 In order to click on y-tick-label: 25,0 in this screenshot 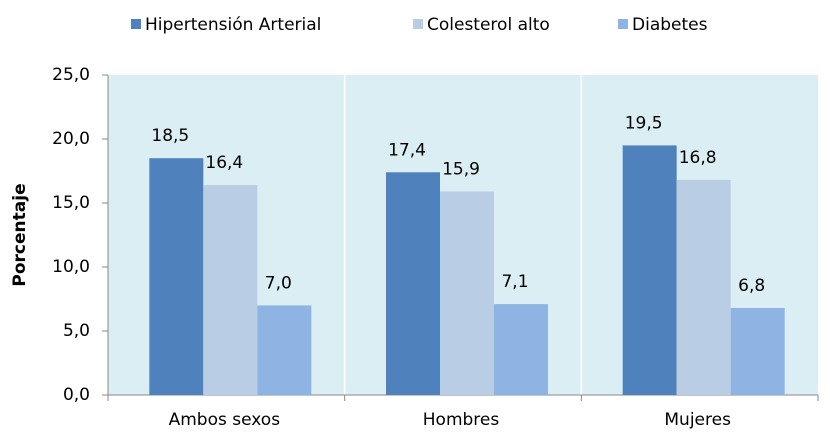, I will do `click(71, 75)`.